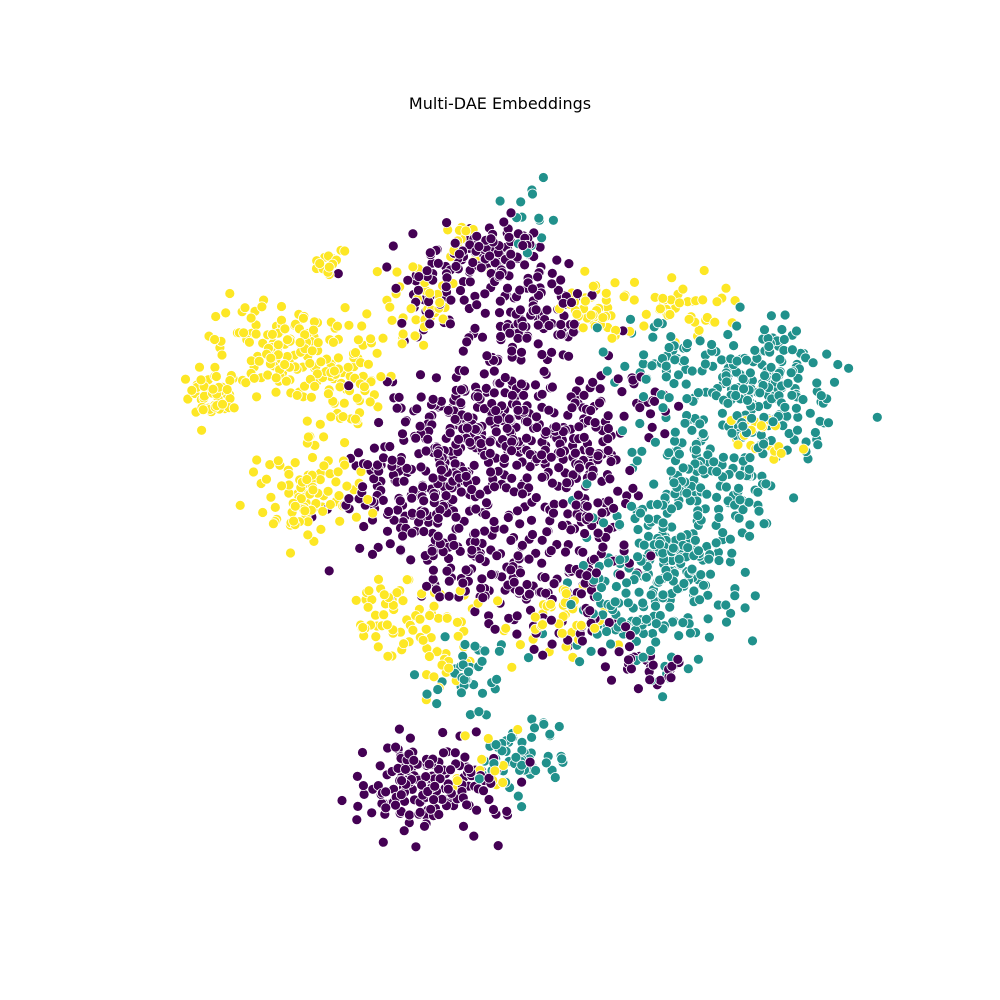  What do you see at coordinates (500, 103) in the screenshot?
I see `chart-title: Multi-DAE Embeddings` at bounding box center [500, 103].